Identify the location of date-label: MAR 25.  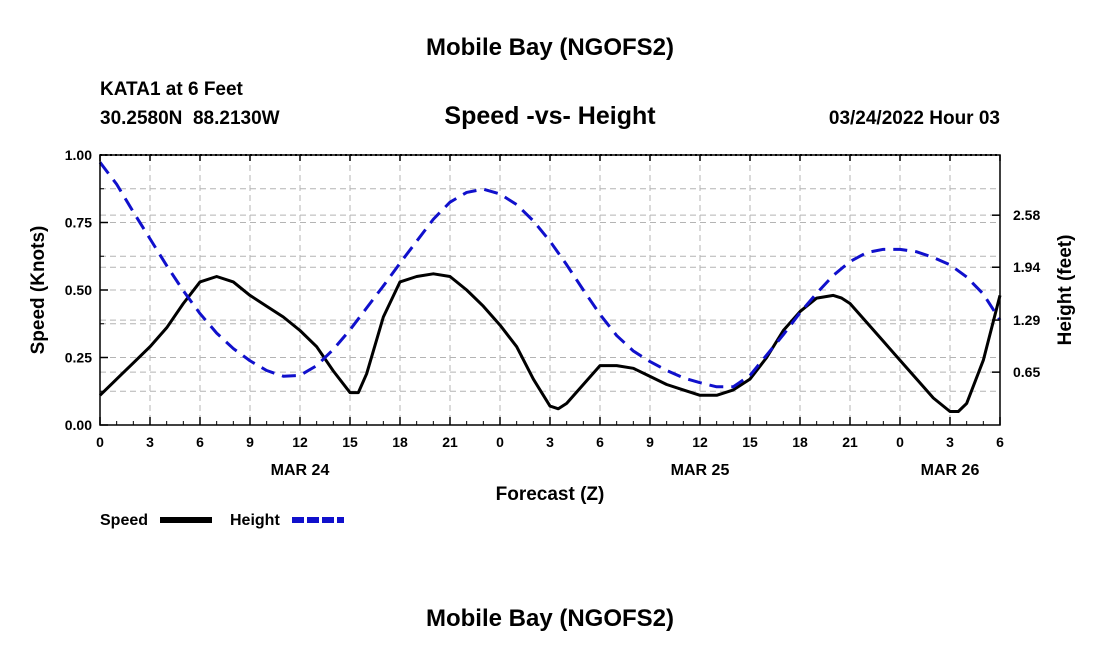
(700, 470).